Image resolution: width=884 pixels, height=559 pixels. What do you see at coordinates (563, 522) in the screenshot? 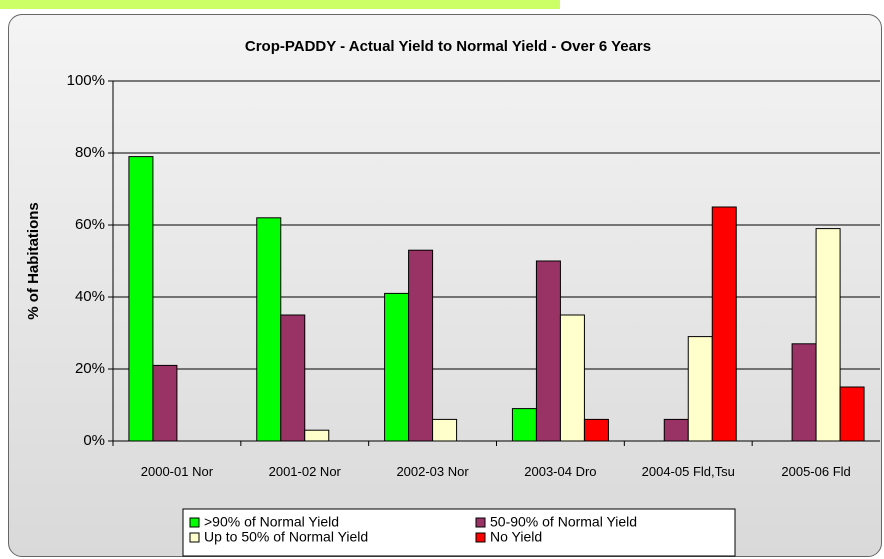
I see `legend-label: 50-90% of Normal Yield` at bounding box center [563, 522].